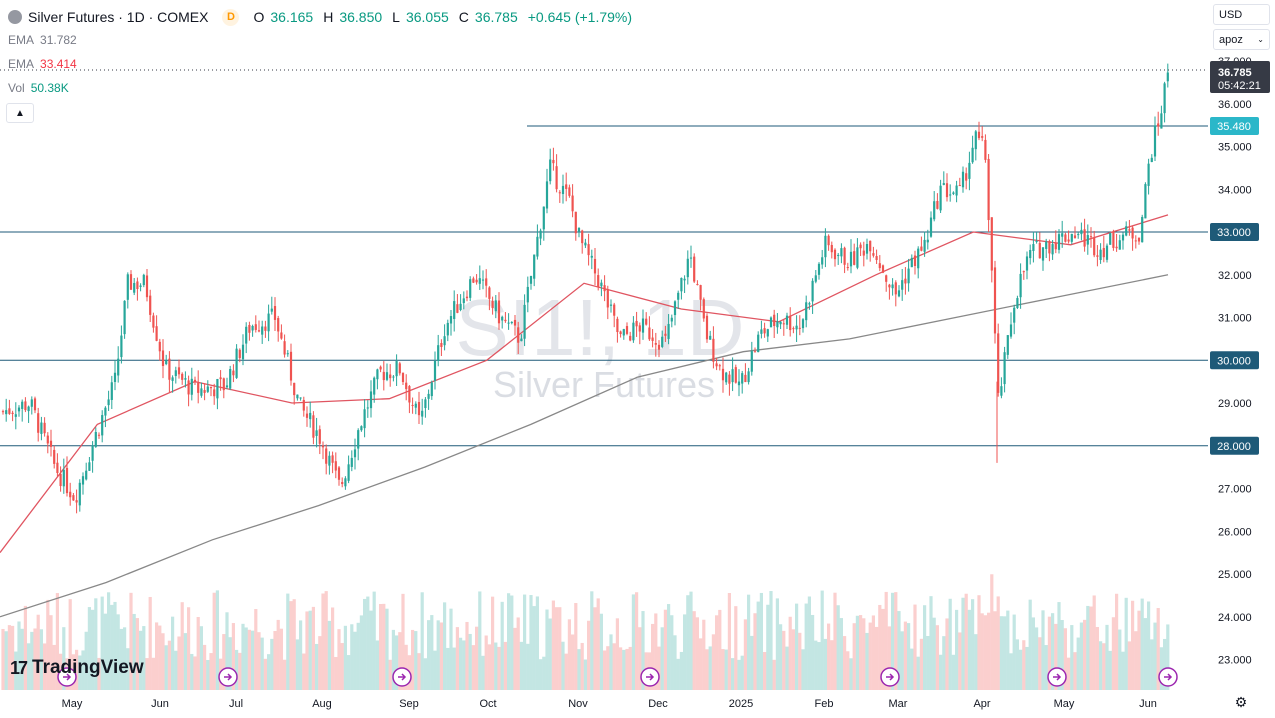  I want to click on level-label: 33.000, so click(1234, 233).